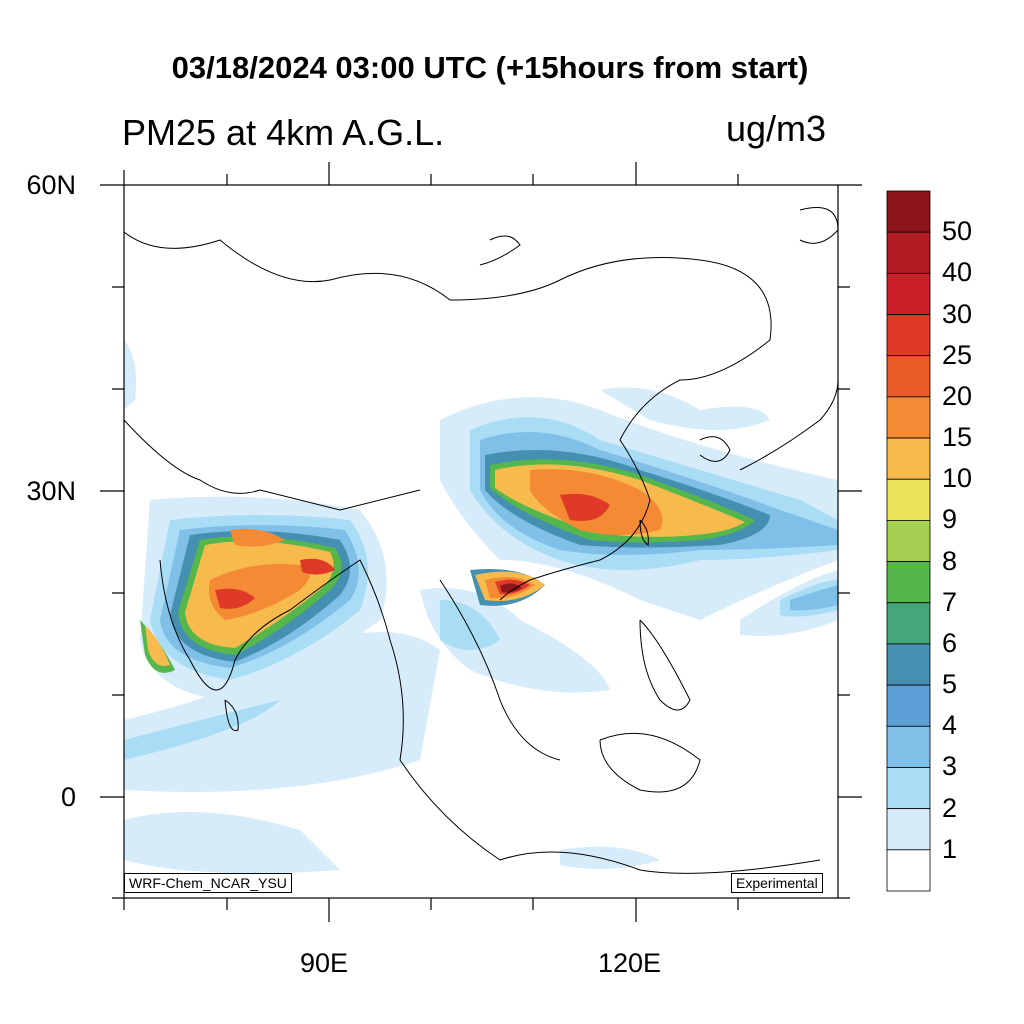  What do you see at coordinates (950, 601) in the screenshot?
I see `colorbar-label: 7` at bounding box center [950, 601].